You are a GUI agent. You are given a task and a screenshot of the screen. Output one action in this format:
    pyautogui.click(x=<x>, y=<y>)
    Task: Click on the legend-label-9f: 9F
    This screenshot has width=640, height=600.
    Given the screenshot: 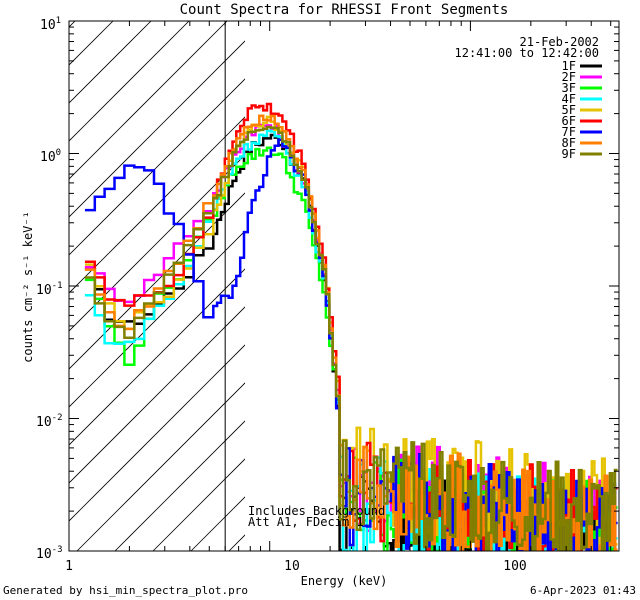 What is the action you would take?
    pyautogui.click(x=569, y=154)
    